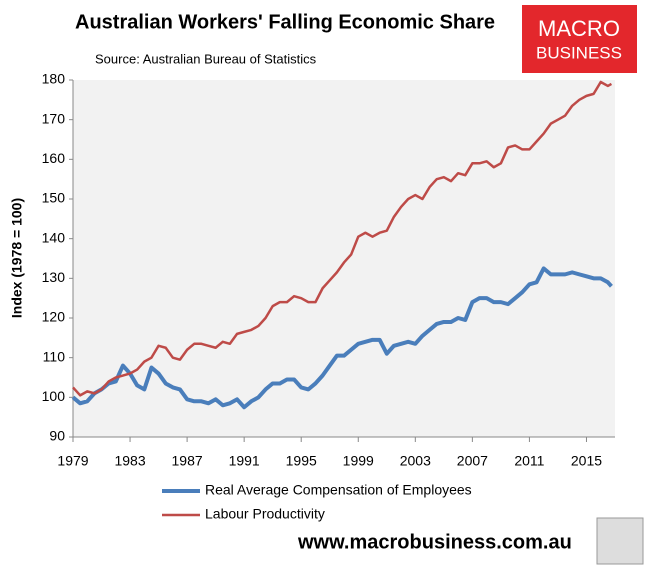 Image resolution: width=651 pixels, height=575 pixels. Describe the element at coordinates (54, 396) in the screenshot. I see `y-tick-label: 100` at that location.